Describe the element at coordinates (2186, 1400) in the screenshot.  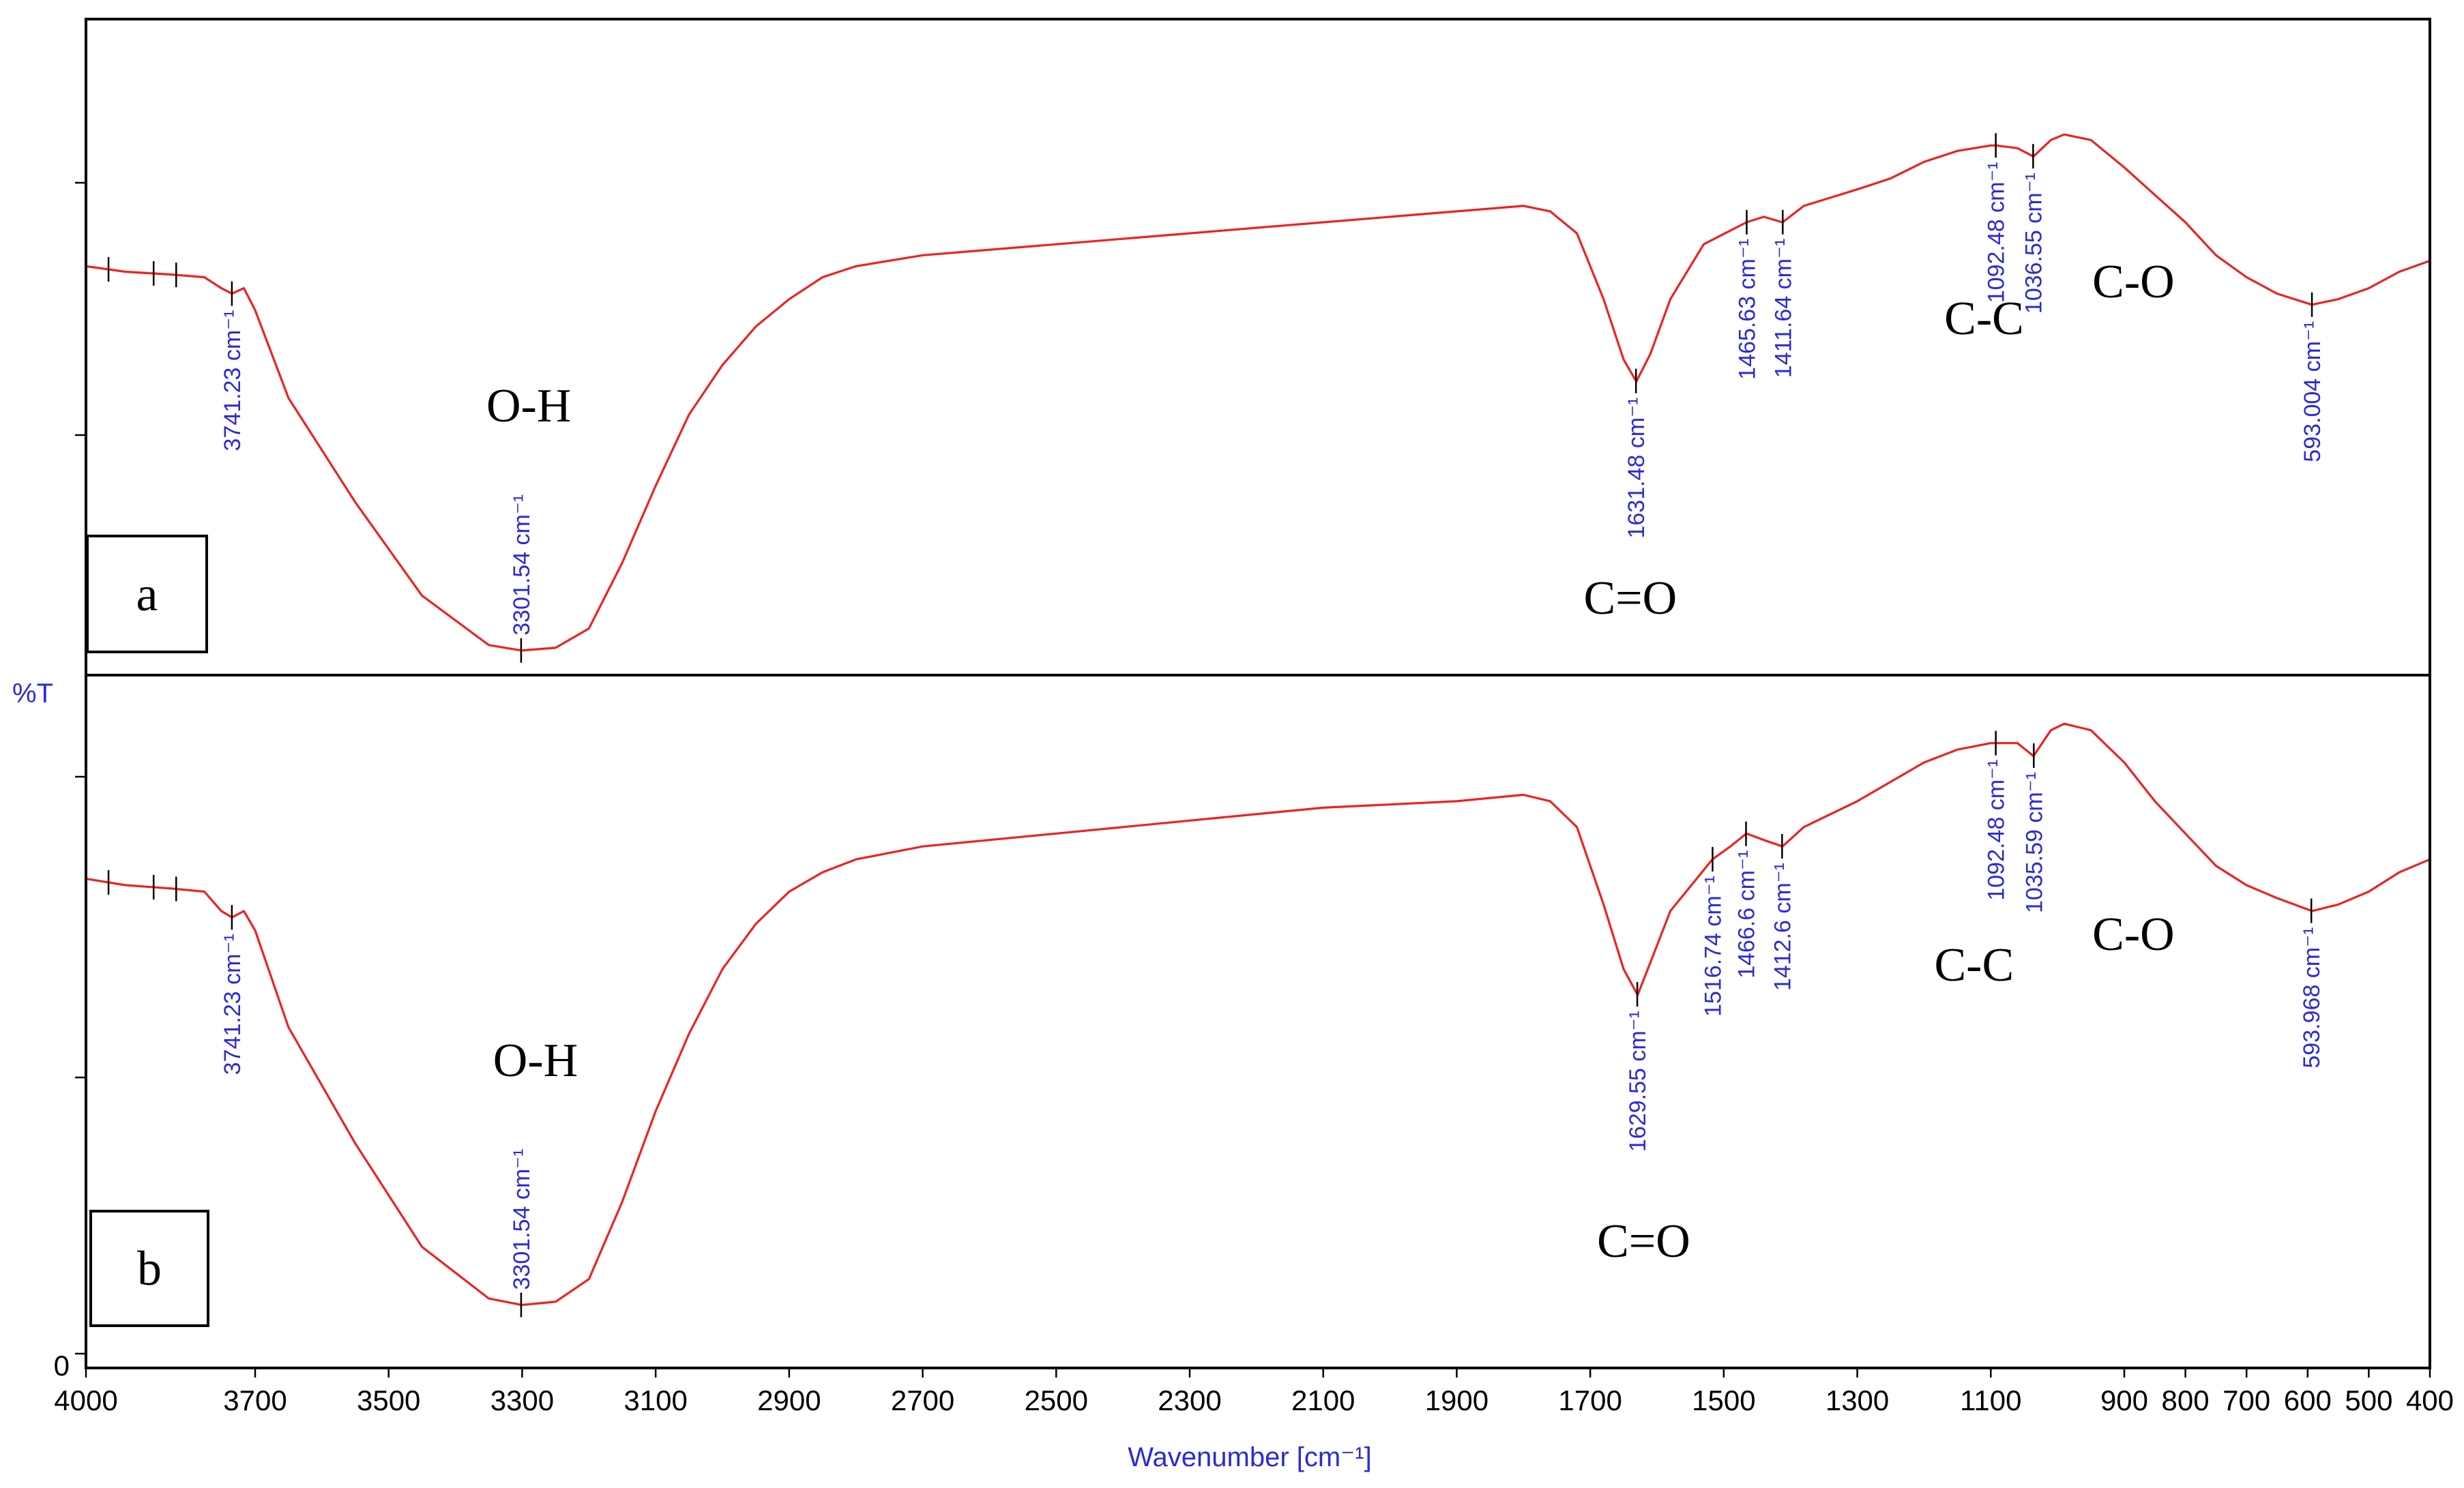
I see `x-tick-label-16: 800` at that location.